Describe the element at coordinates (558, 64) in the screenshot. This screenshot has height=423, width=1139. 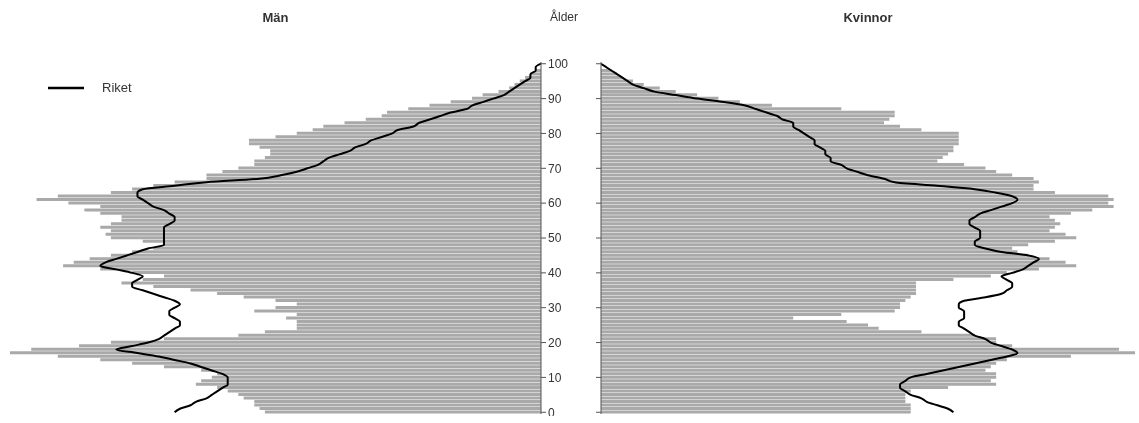
I see `y-tick-label: 100` at that location.